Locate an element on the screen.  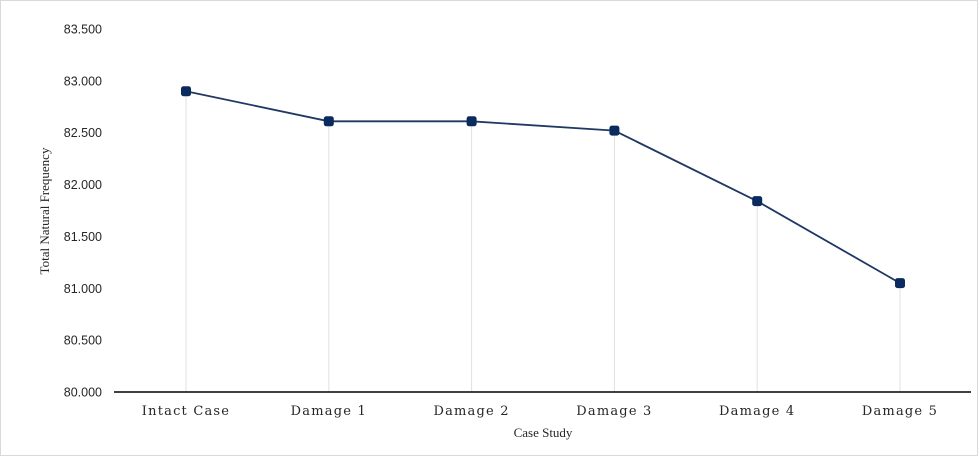
x-tick-label: Intact Case is located at coordinates (186, 411).